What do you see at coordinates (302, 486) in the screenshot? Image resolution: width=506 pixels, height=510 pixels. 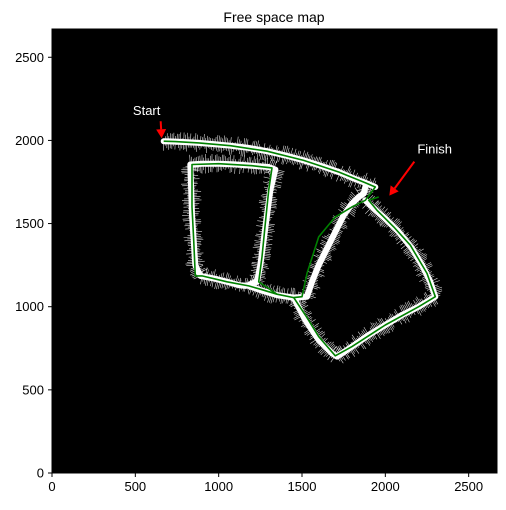 I see `x-tick-label: 1500` at bounding box center [302, 486].